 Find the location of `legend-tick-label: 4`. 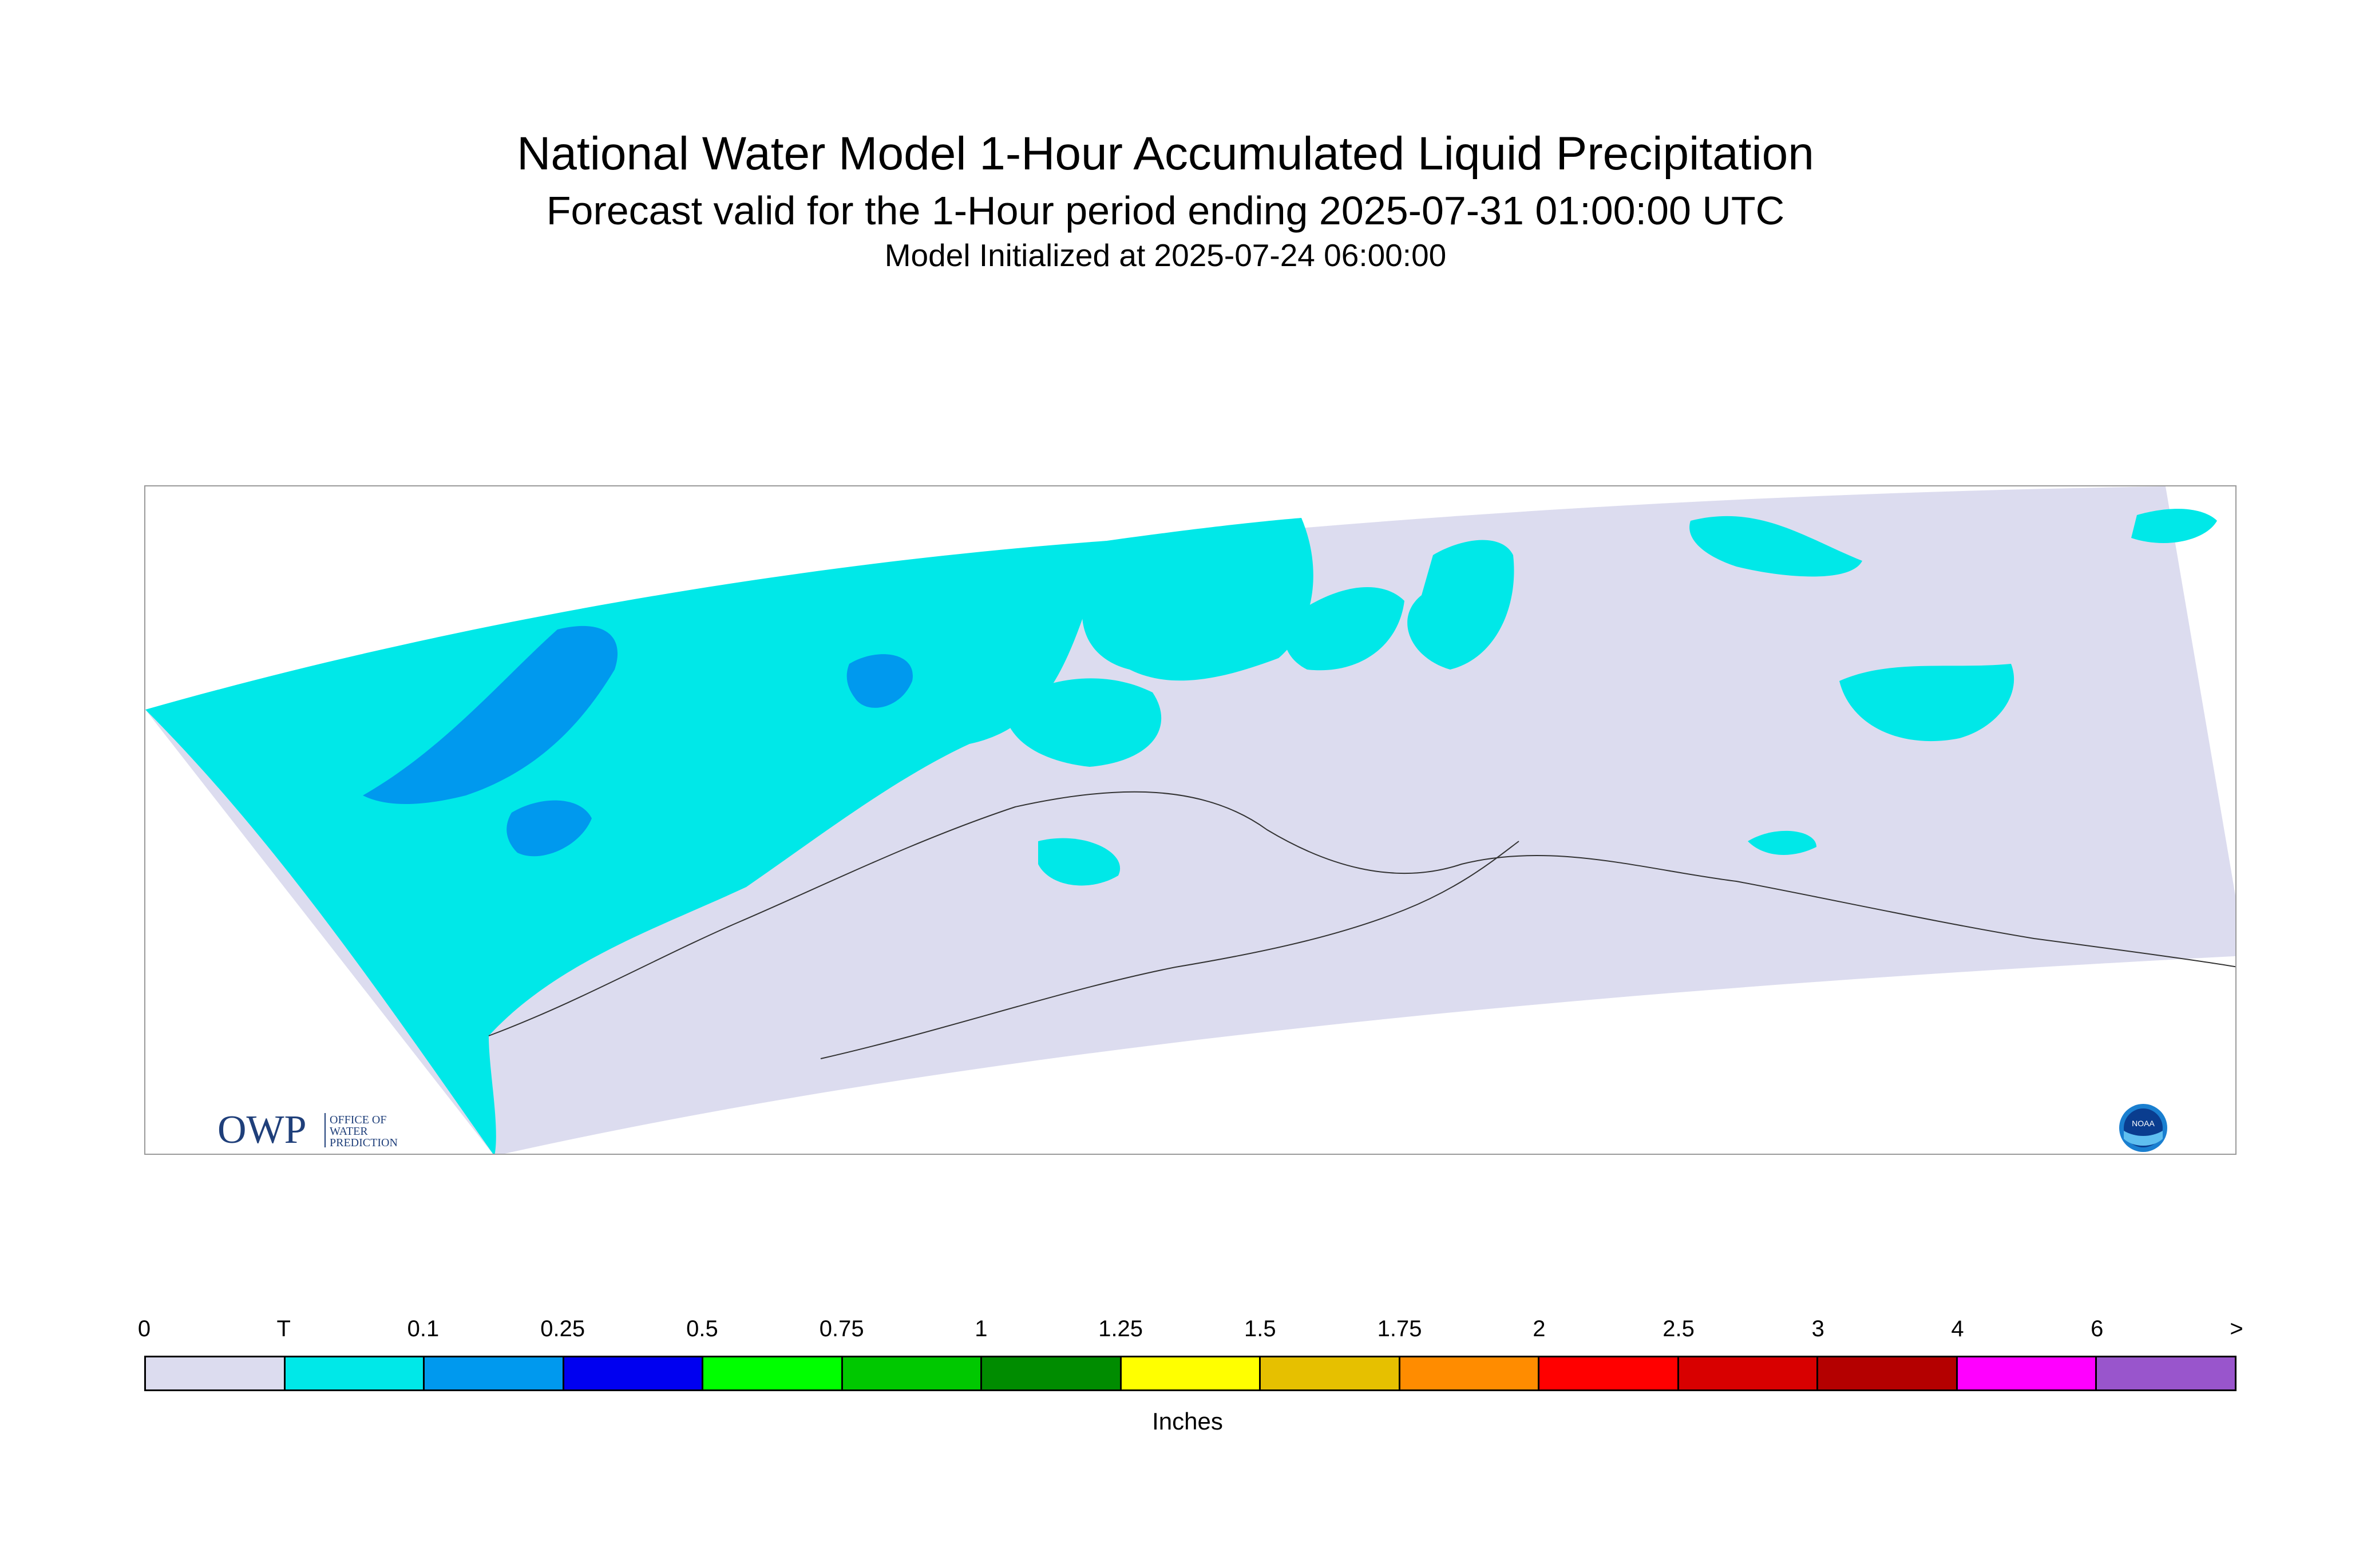

legend-tick-label: 4 is located at coordinates (1958, 1328).